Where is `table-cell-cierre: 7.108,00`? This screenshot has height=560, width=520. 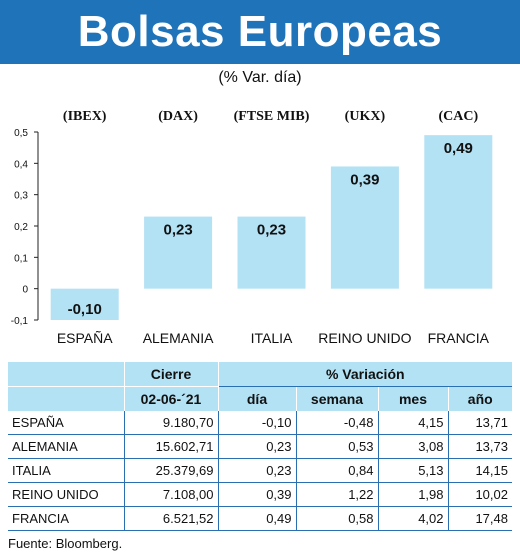
table-cell-cierre: 7.108,00 is located at coordinates (171, 494).